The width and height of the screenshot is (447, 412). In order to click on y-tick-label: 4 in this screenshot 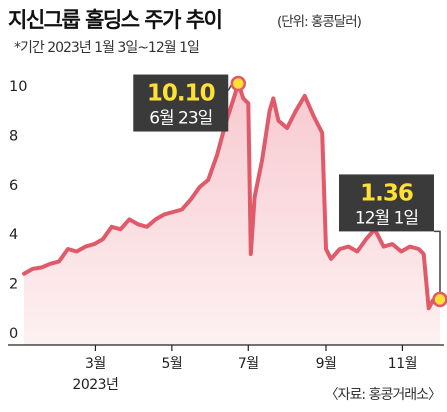, I will do `click(13, 235)`.